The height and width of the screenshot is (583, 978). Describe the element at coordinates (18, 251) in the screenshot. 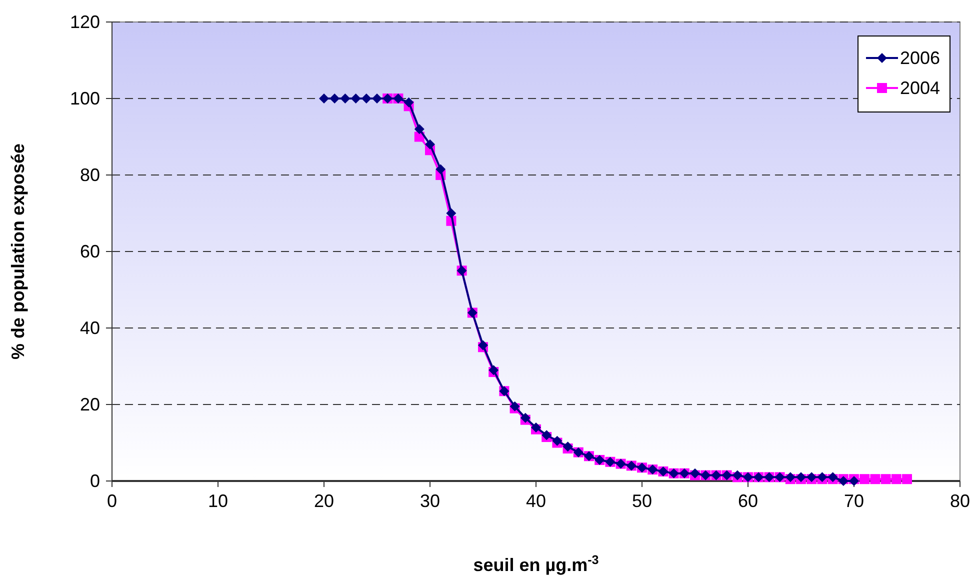

I see `y-axis-title: % de population exposée` at that location.